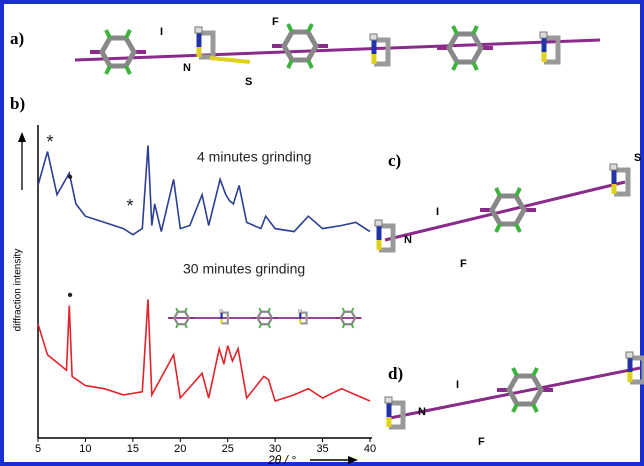 Image resolution: width=644 pixels, height=466 pixels. I want to click on panel-label: c), so click(394, 160).